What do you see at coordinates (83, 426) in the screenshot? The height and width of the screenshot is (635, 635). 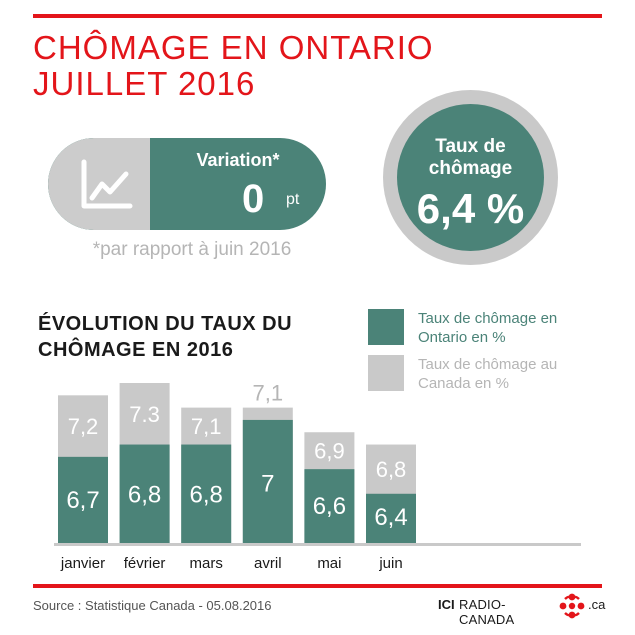 I see `label-canada-0: 7,2` at bounding box center [83, 426].